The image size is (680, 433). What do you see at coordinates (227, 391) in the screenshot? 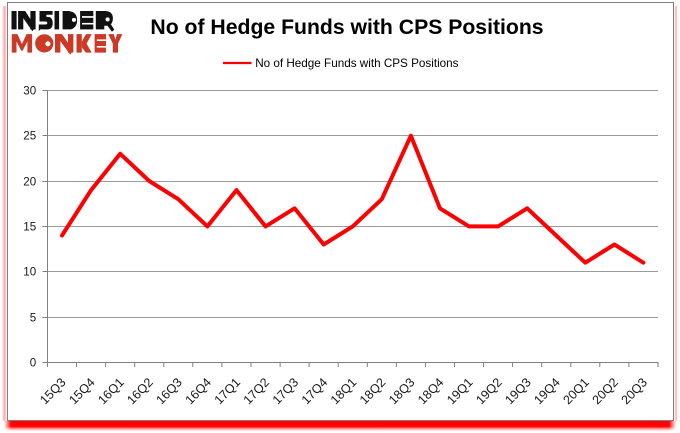
I see `svg-text: 17Q1` at bounding box center [227, 391].